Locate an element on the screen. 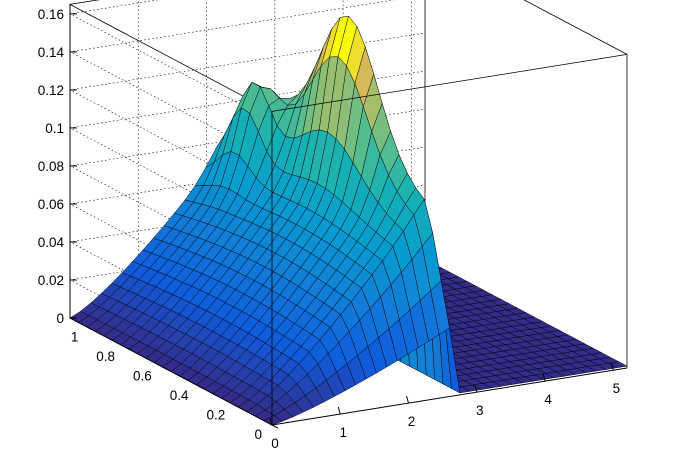 This screenshot has width=696, height=472. y-tick-label: 0 is located at coordinates (258, 434).